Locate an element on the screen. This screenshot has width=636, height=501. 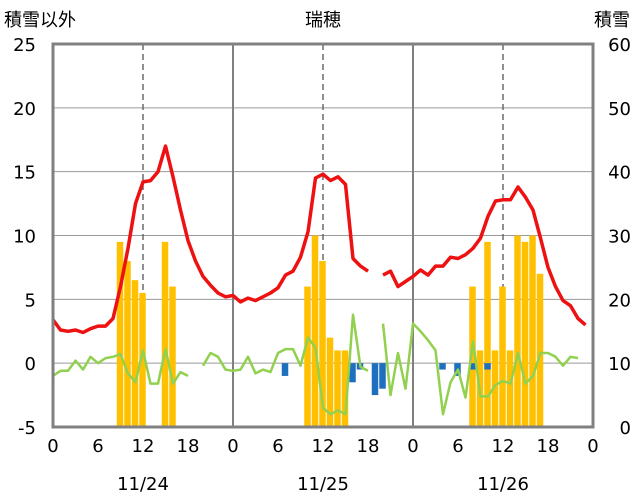
right-tick-label: 0 is located at coordinates (625, 428).